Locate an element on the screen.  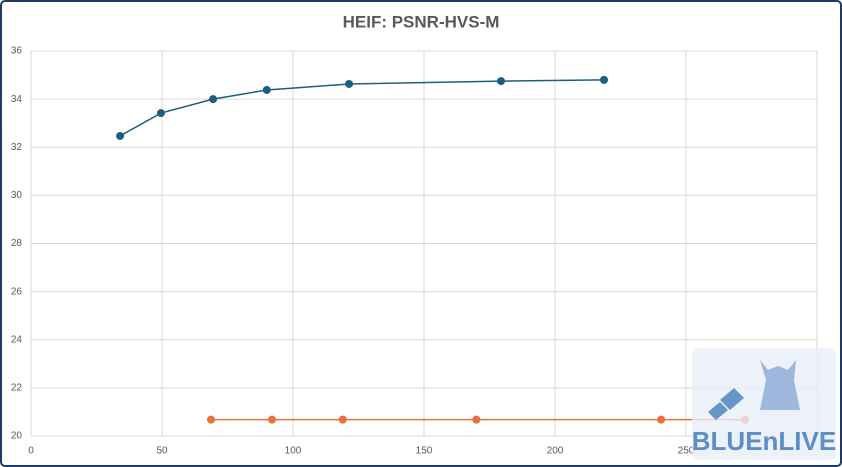
y-tick-label: 22 is located at coordinates (17, 388).